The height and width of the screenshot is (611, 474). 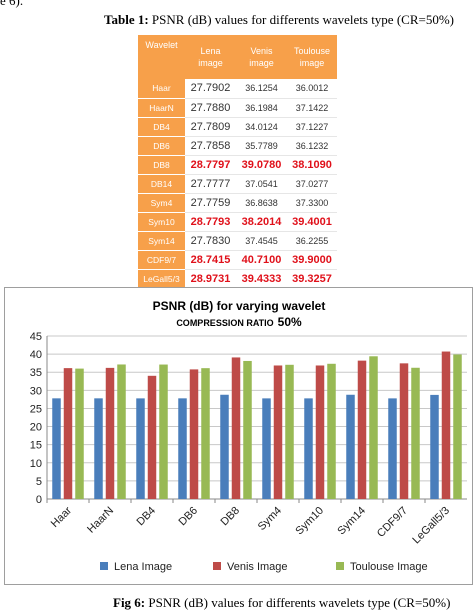 What do you see at coordinates (210, 51) in the screenshot?
I see `table-header-line: Lena` at bounding box center [210, 51].